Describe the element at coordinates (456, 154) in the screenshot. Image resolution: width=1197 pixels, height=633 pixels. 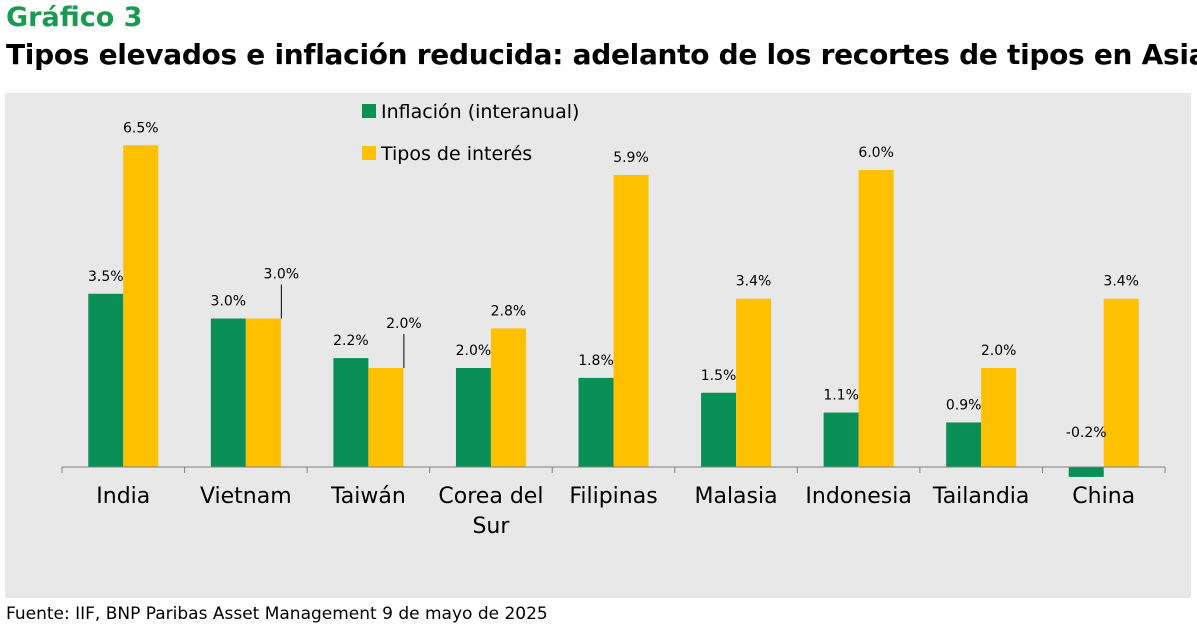
I see `legend-label-series-2: Tipos de interés` at that location.